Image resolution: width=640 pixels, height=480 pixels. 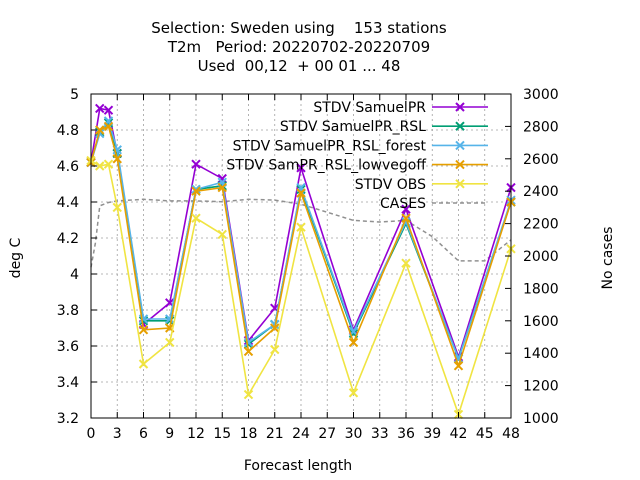 What do you see at coordinates (541, 160) in the screenshot?
I see `y2-tick-label: 2600` at bounding box center [541, 160].